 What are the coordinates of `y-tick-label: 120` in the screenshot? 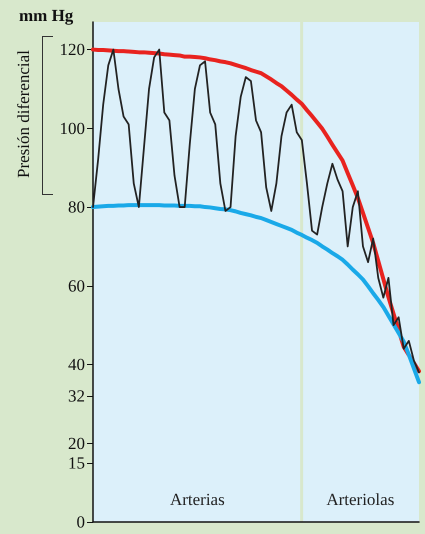 It's located at (72, 50).